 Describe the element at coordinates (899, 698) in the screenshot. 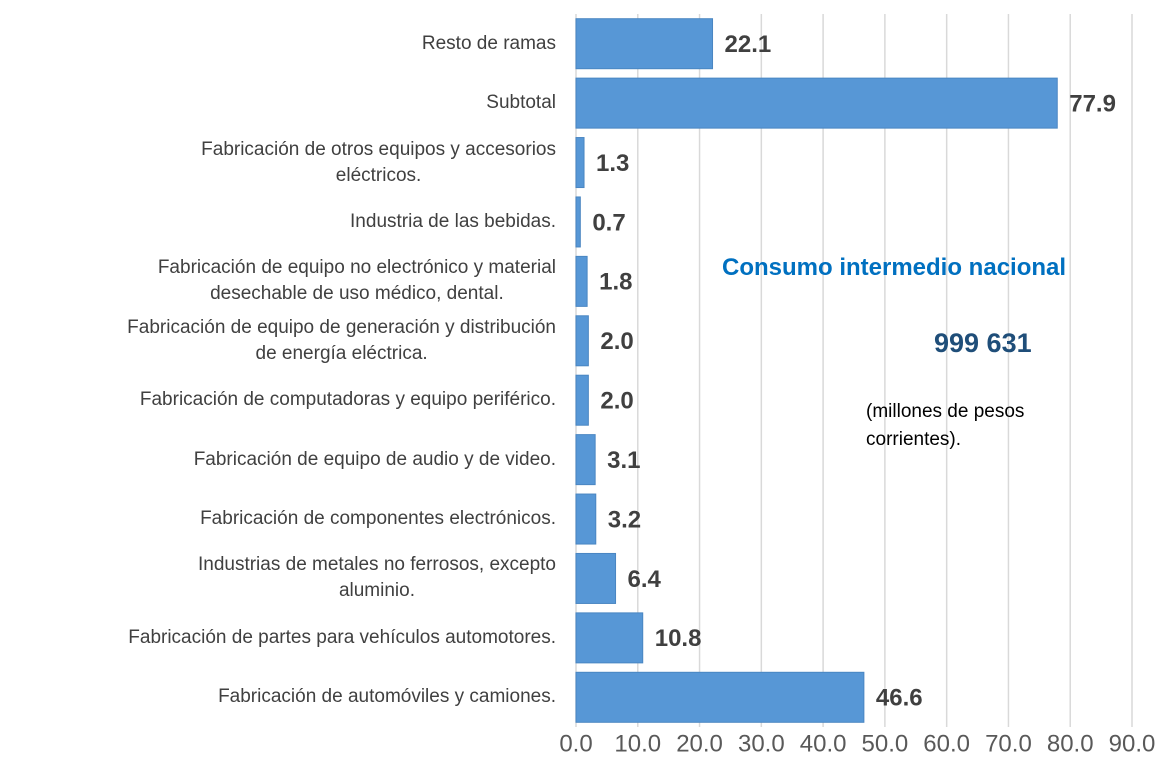

I see `data-label: 46.6` at that location.